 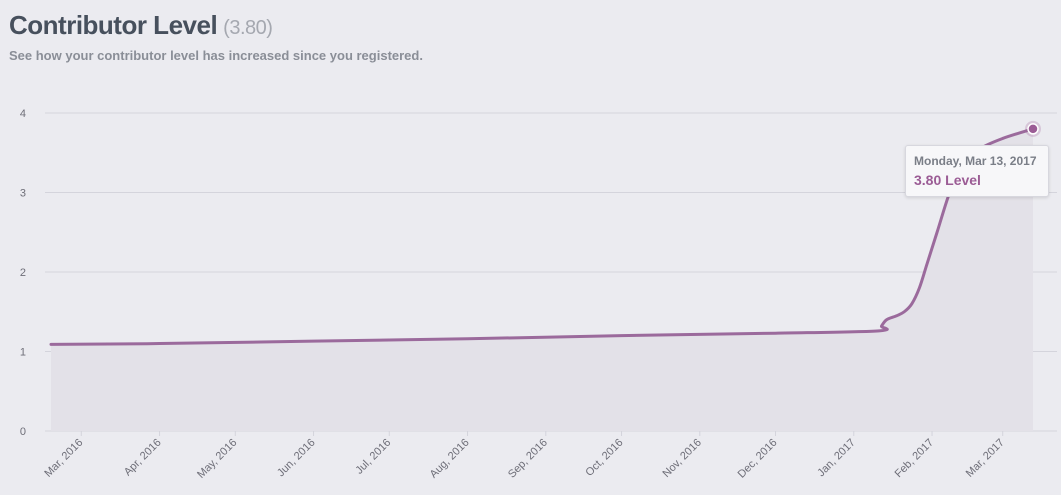 What do you see at coordinates (682, 458) in the screenshot?
I see `x-tick-label: Nov, 2016` at bounding box center [682, 458].